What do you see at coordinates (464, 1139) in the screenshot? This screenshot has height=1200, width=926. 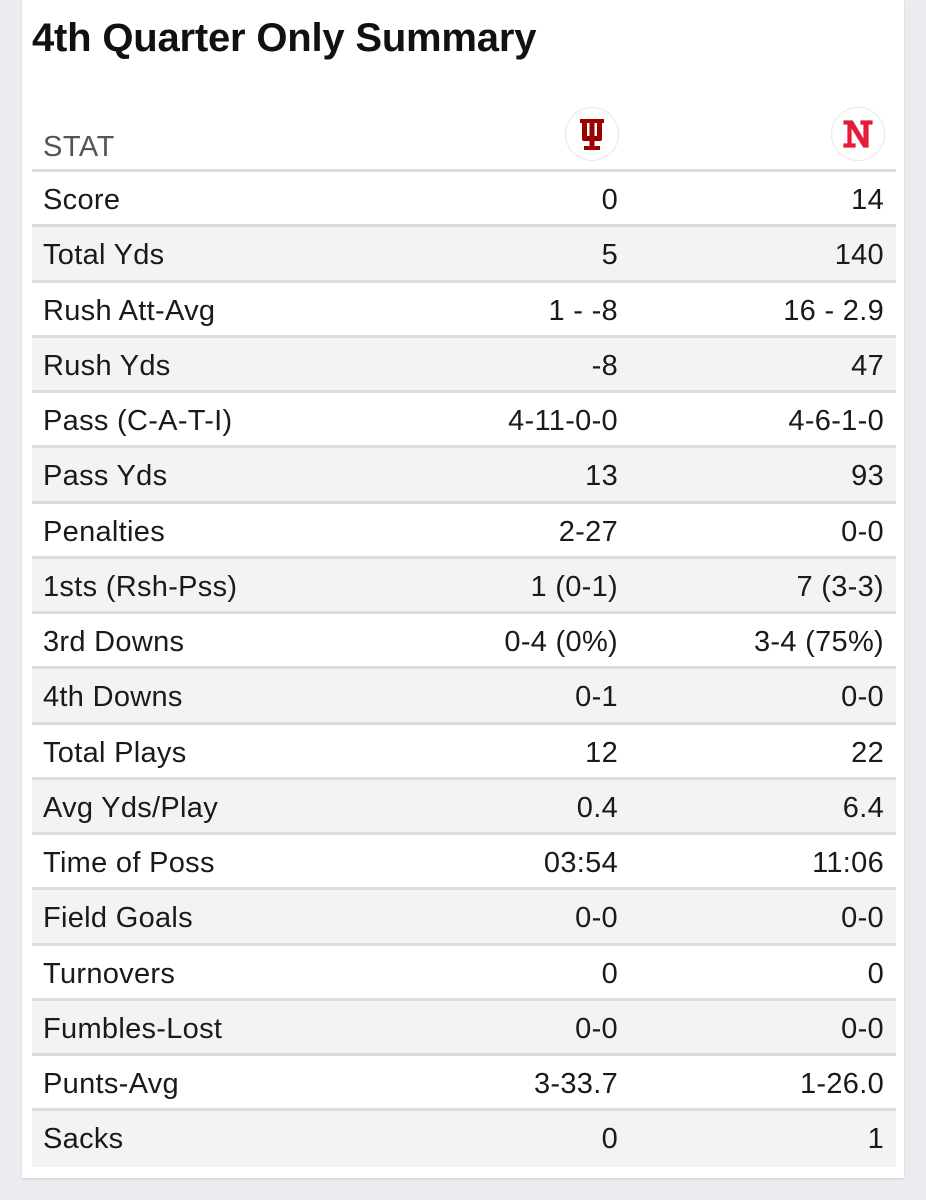 I see `table-row: Sacks 0 1` at bounding box center [464, 1139].